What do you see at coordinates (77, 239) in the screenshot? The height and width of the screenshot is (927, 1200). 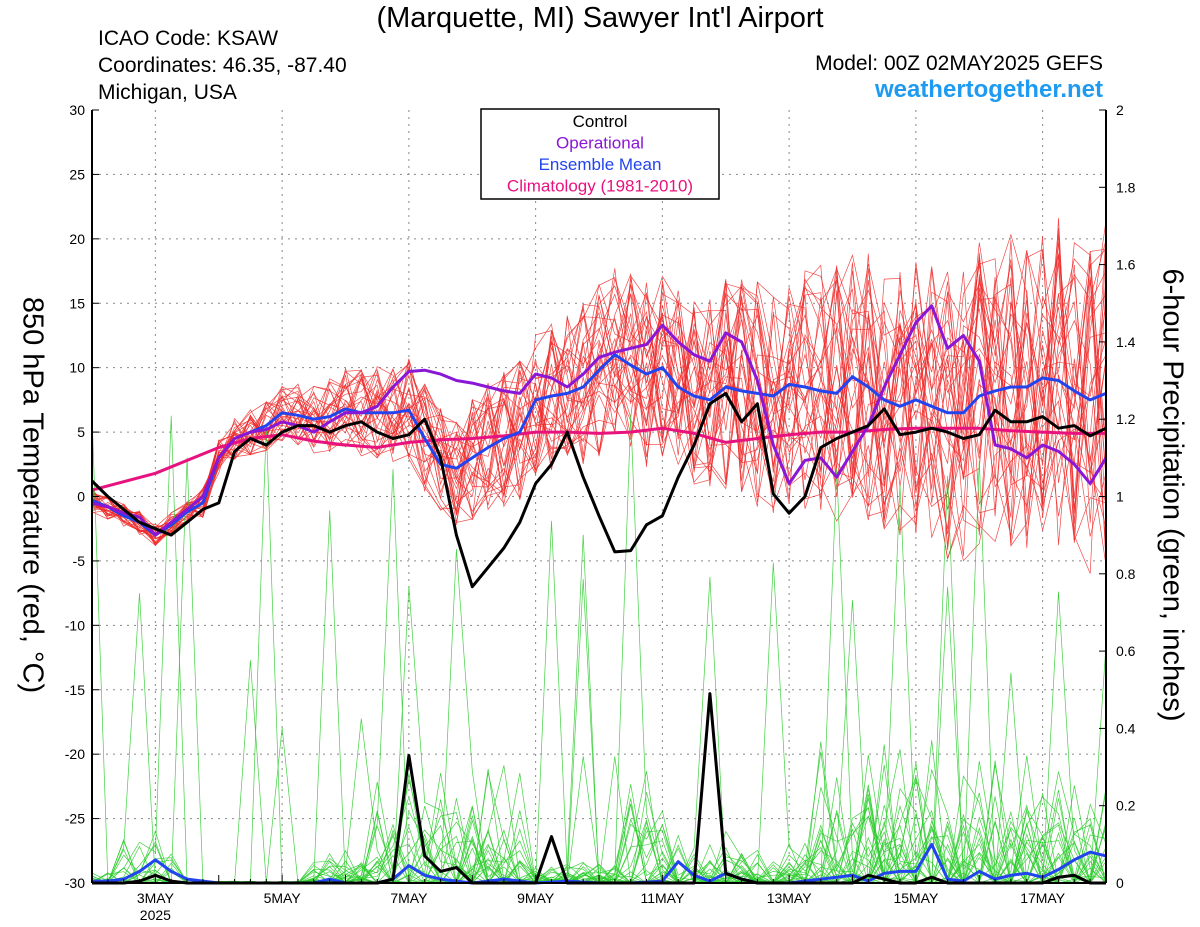 I see `y-tick-label: 20` at bounding box center [77, 239].